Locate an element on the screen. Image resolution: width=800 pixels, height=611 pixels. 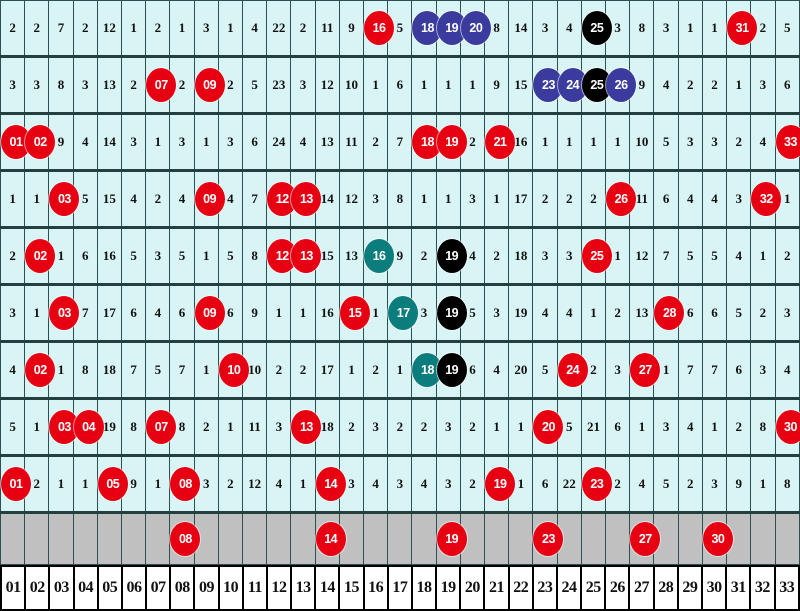
number-header-cell-05: 05 is located at coordinates (110, 588).